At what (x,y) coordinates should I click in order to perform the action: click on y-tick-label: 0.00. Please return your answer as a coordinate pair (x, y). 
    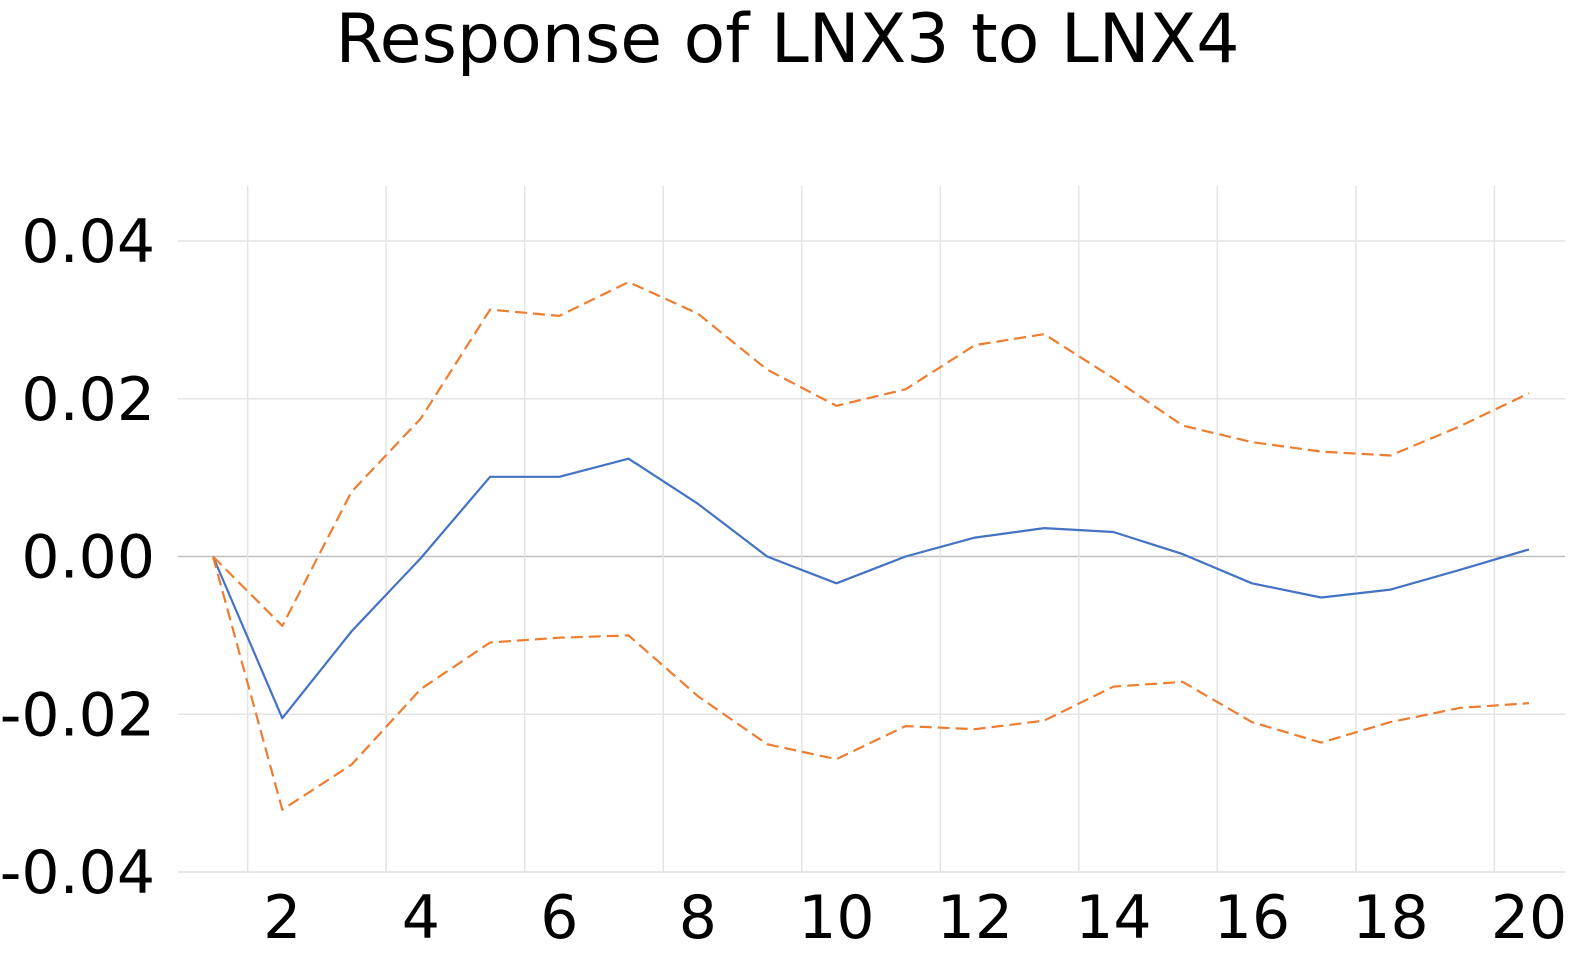
    Looking at the image, I should click on (88, 558).